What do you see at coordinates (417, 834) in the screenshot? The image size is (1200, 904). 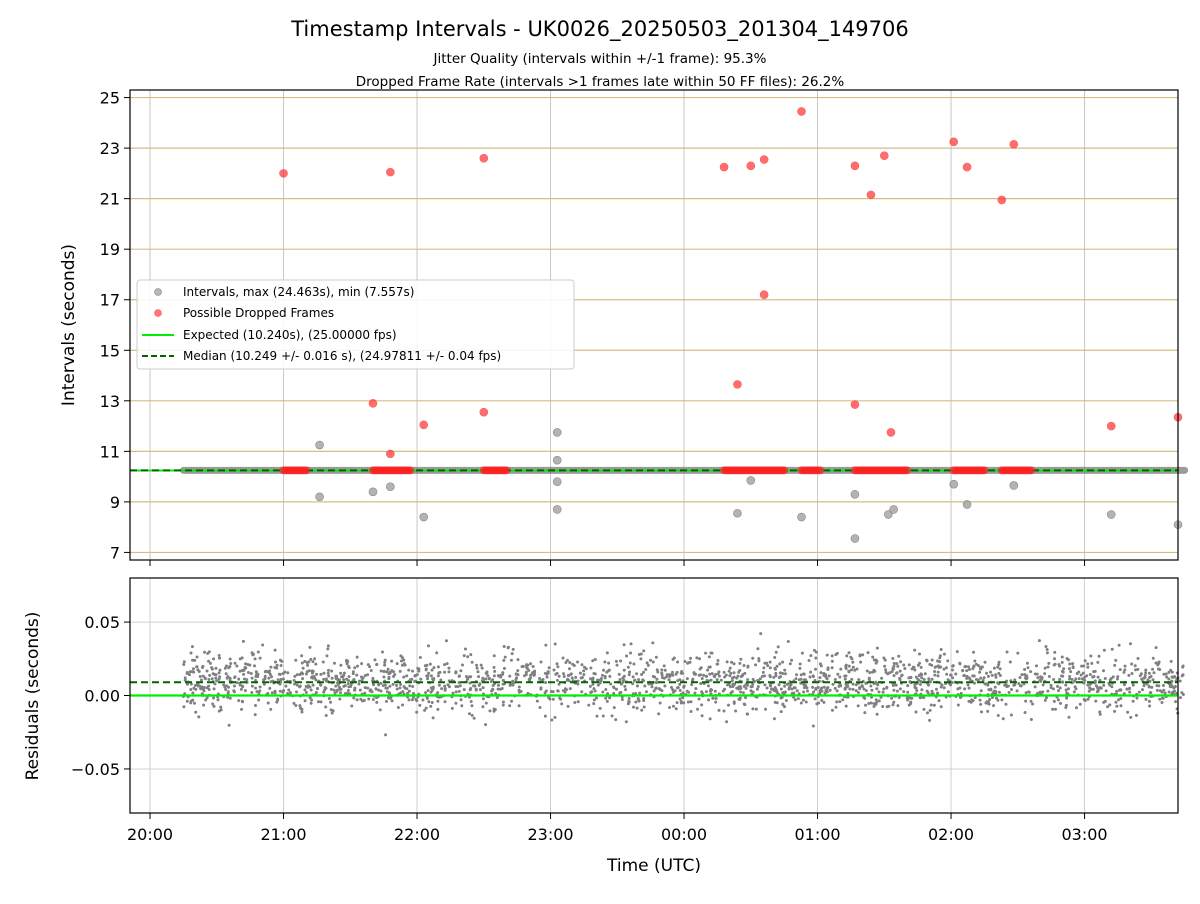 I see `bottom-xtick-label: 22:00` at bounding box center [417, 834].